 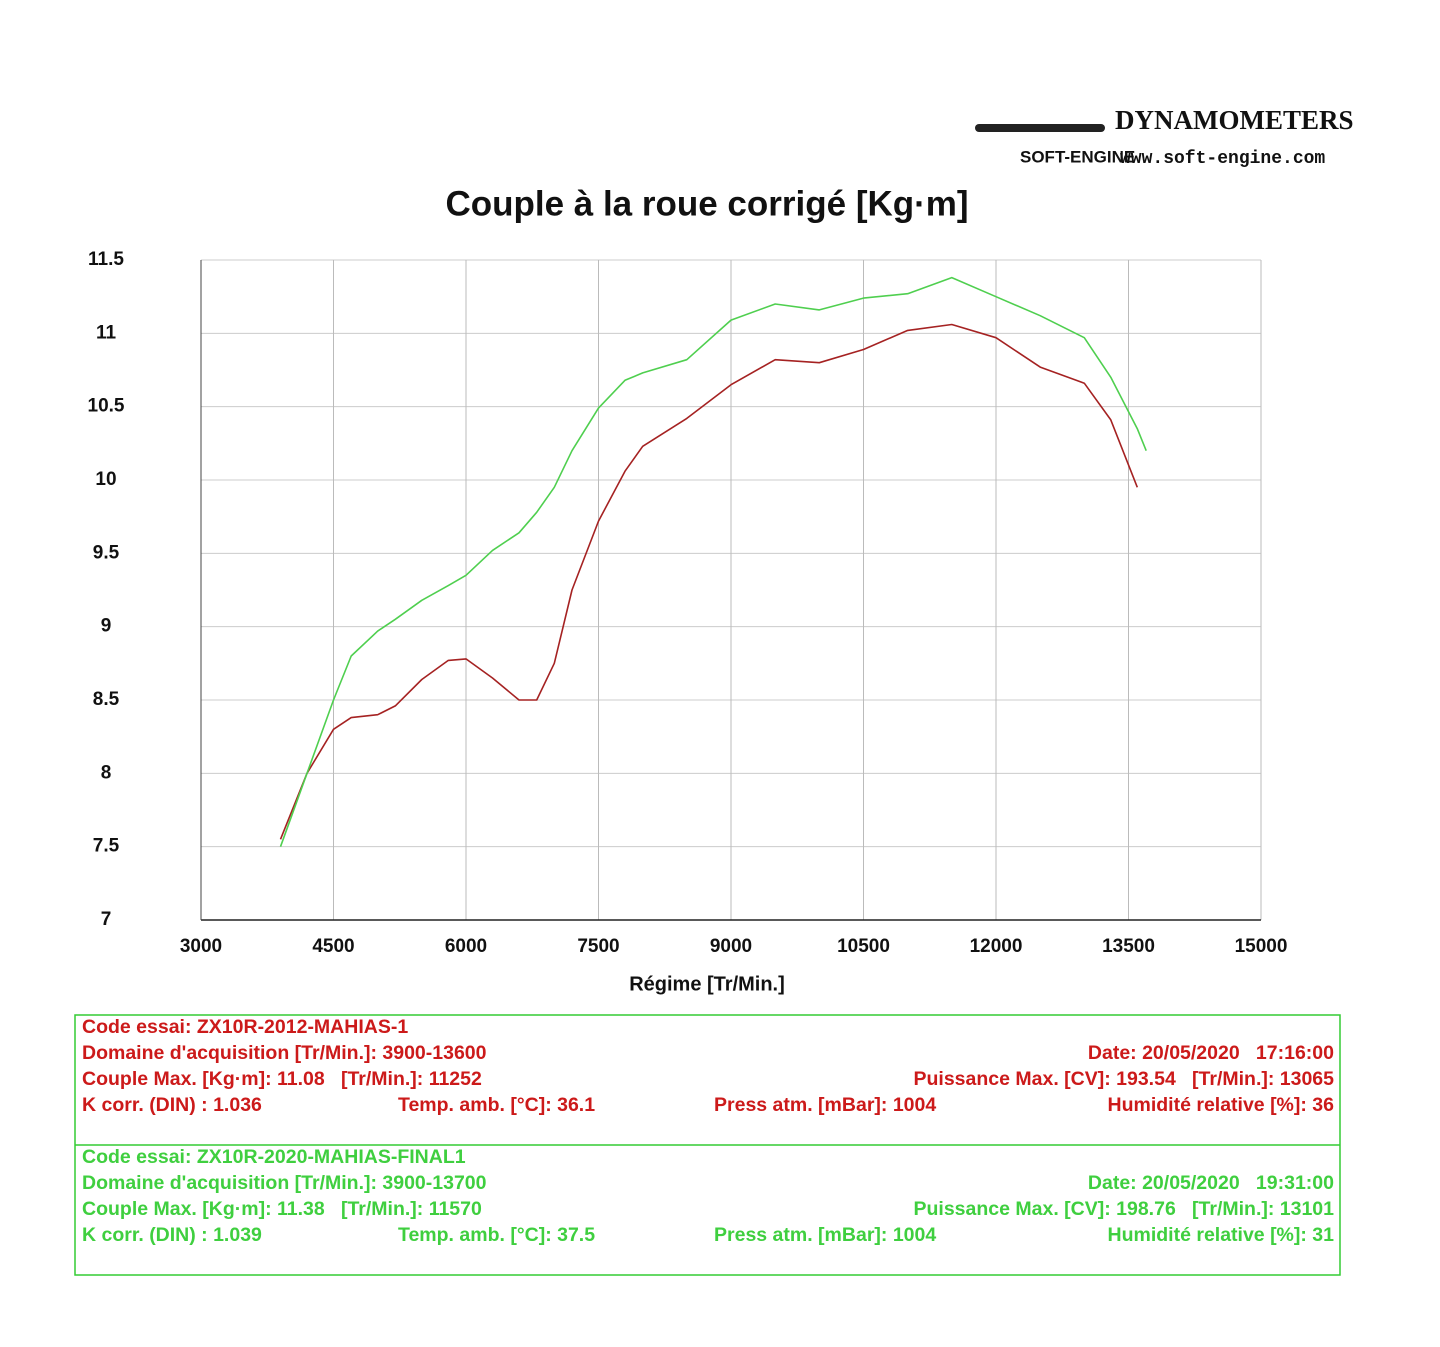 I want to click on info-date: Date: 20/05/2020 17:16:00, so click(x=1211, y=1053).